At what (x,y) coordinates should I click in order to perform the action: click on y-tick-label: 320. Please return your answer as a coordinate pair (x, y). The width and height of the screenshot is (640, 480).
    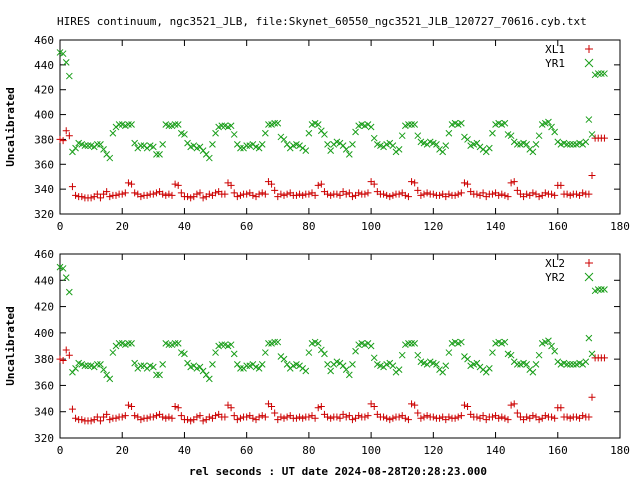
    Looking at the image, I should click on (44, 214).